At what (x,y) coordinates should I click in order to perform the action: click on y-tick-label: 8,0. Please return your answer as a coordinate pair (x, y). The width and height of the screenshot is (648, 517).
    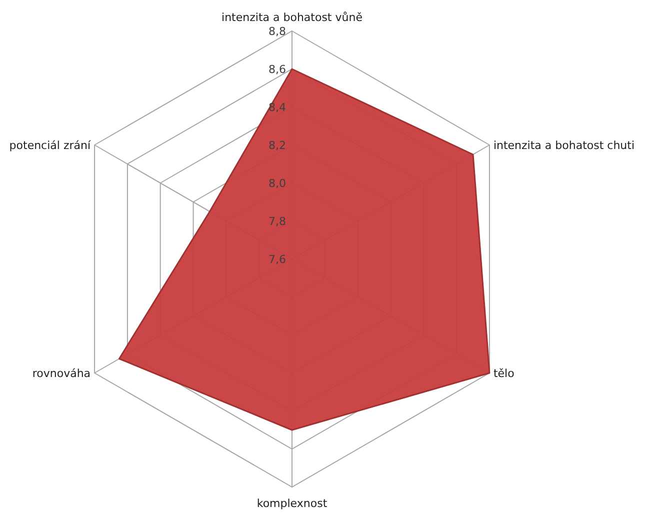
    Looking at the image, I should click on (277, 183).